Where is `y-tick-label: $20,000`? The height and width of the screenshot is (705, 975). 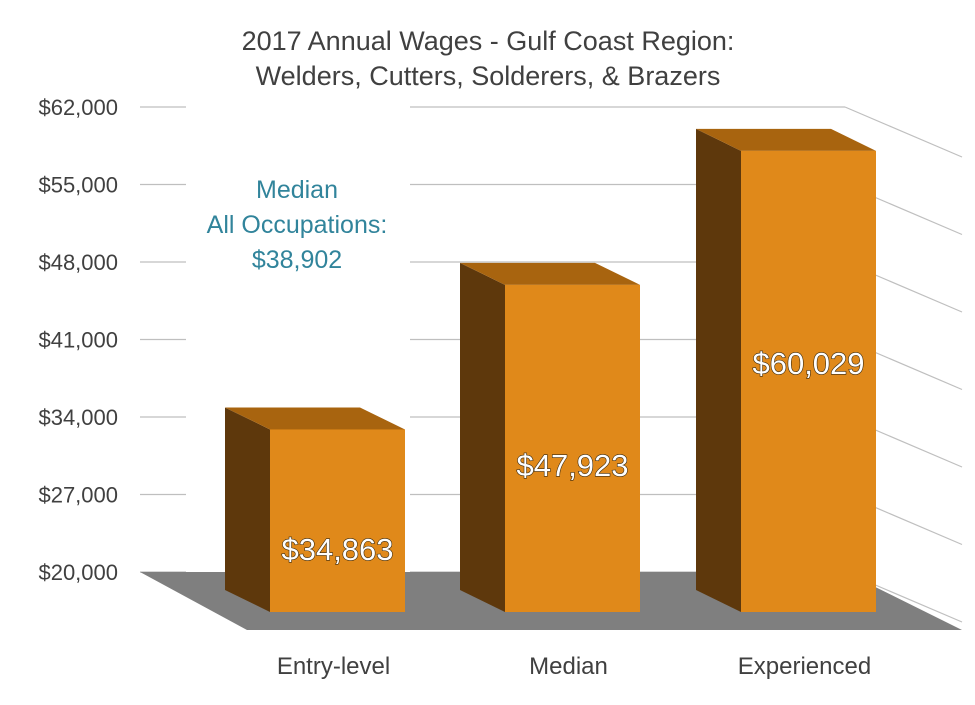
y-tick-label: $20,000 is located at coordinates (78, 572).